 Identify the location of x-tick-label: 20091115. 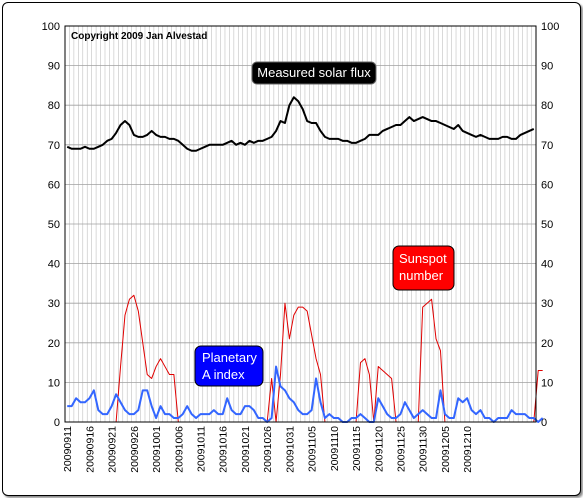
(357, 448).